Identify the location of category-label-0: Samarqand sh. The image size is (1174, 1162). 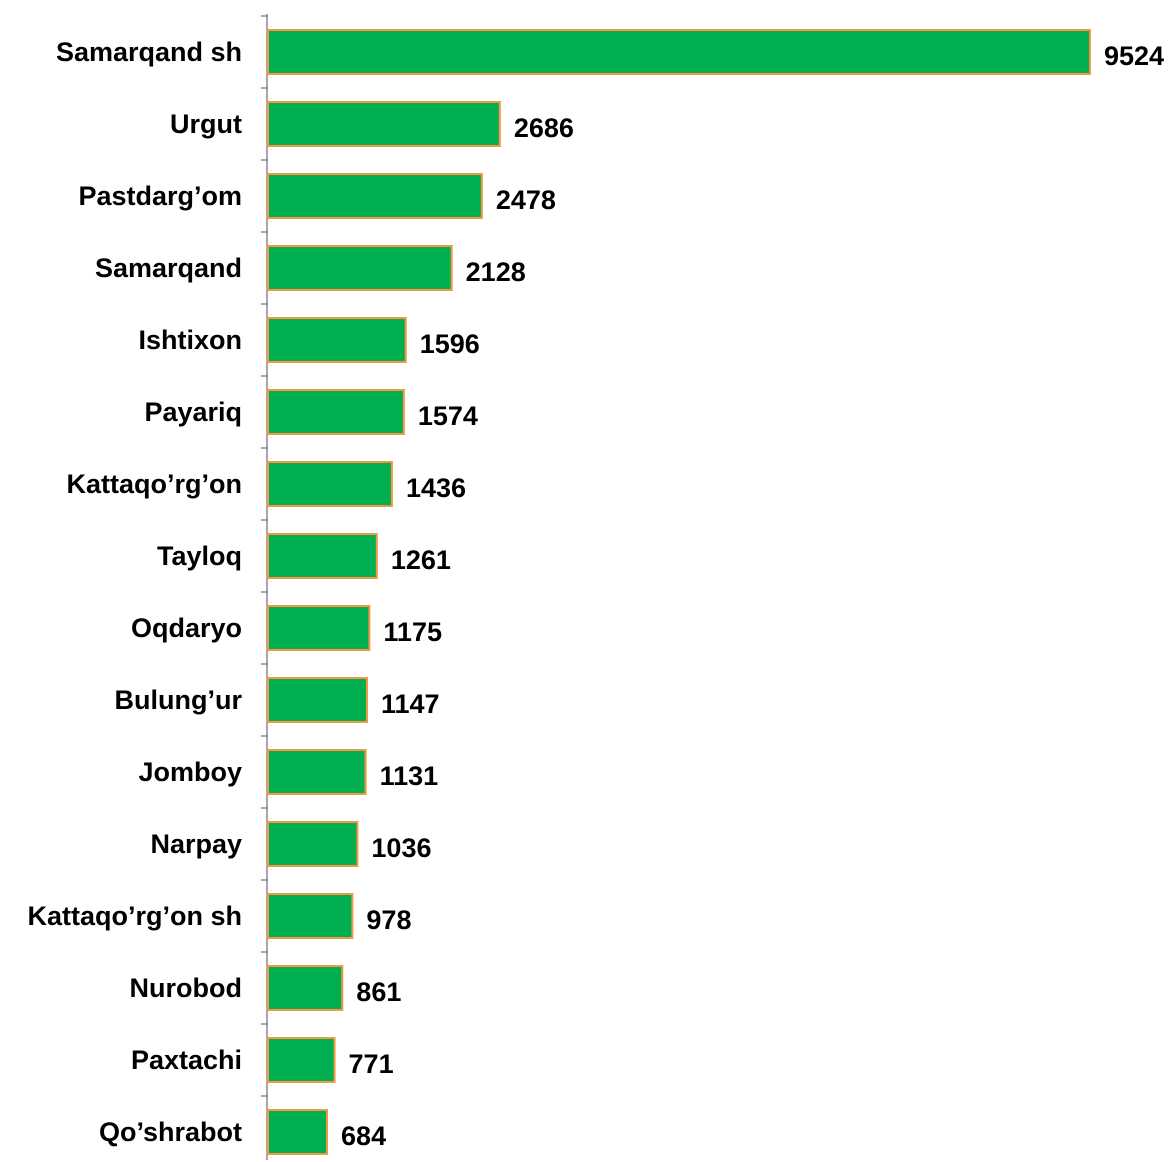
(149, 52).